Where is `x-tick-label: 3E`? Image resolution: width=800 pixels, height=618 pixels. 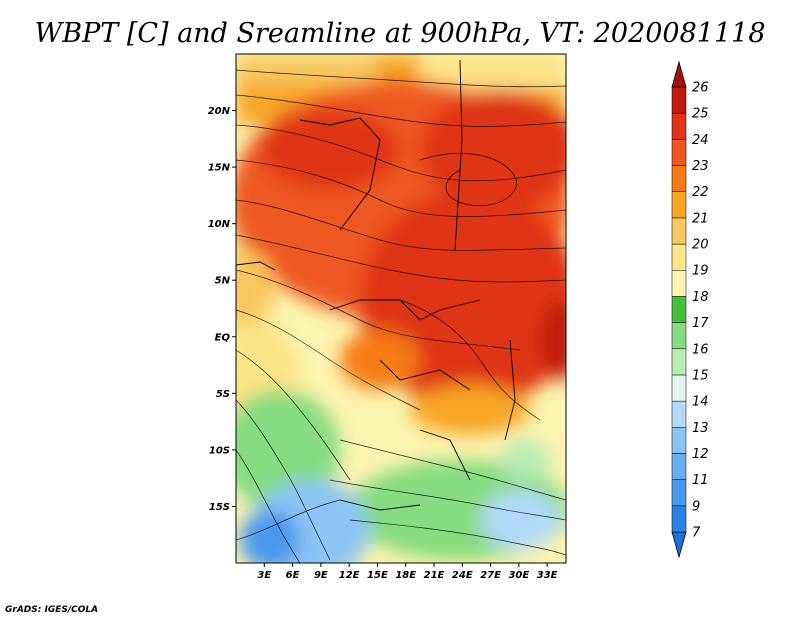 x-tick-label: 3E is located at coordinates (264, 575).